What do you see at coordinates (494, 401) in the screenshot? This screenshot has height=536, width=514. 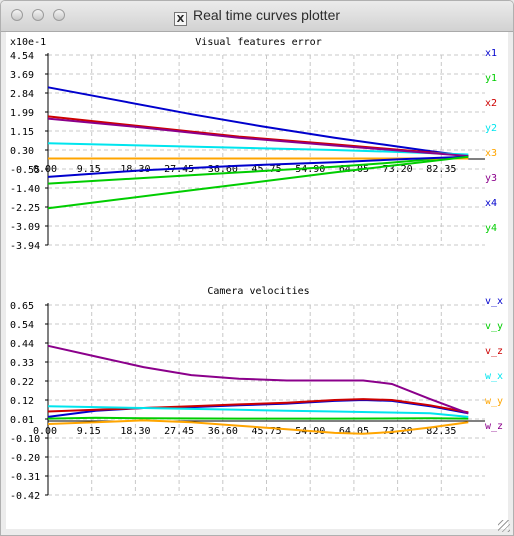 I see `legend-entry-w_y: w_y` at bounding box center [494, 401].